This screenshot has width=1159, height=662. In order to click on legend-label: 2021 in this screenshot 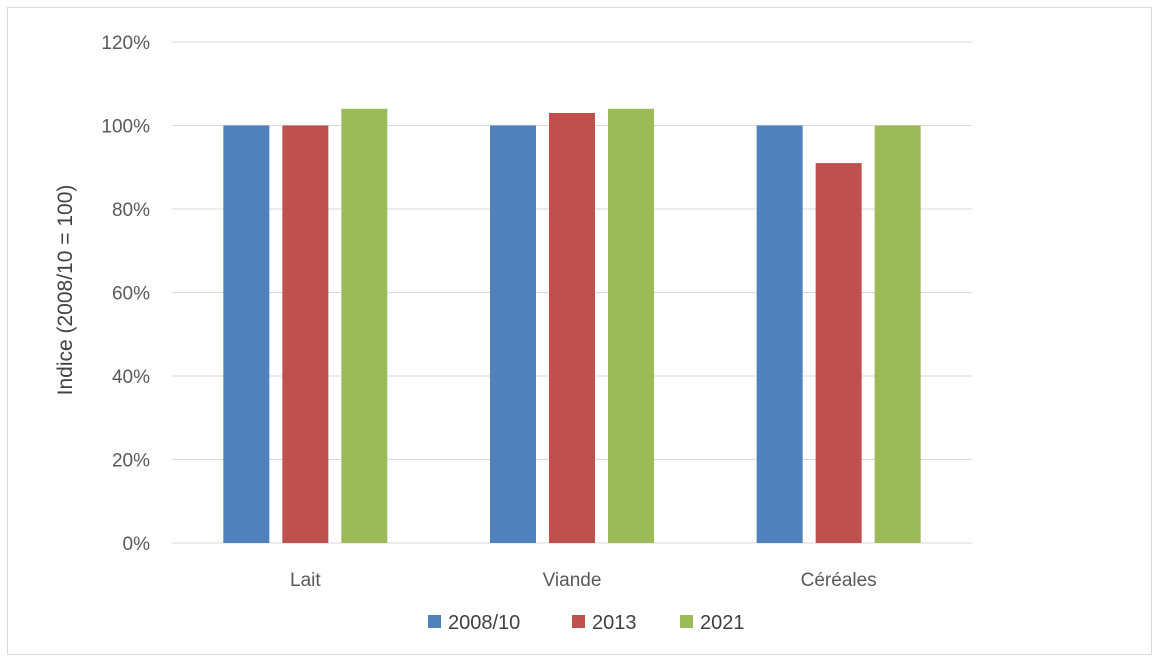, I will do `click(722, 623)`.